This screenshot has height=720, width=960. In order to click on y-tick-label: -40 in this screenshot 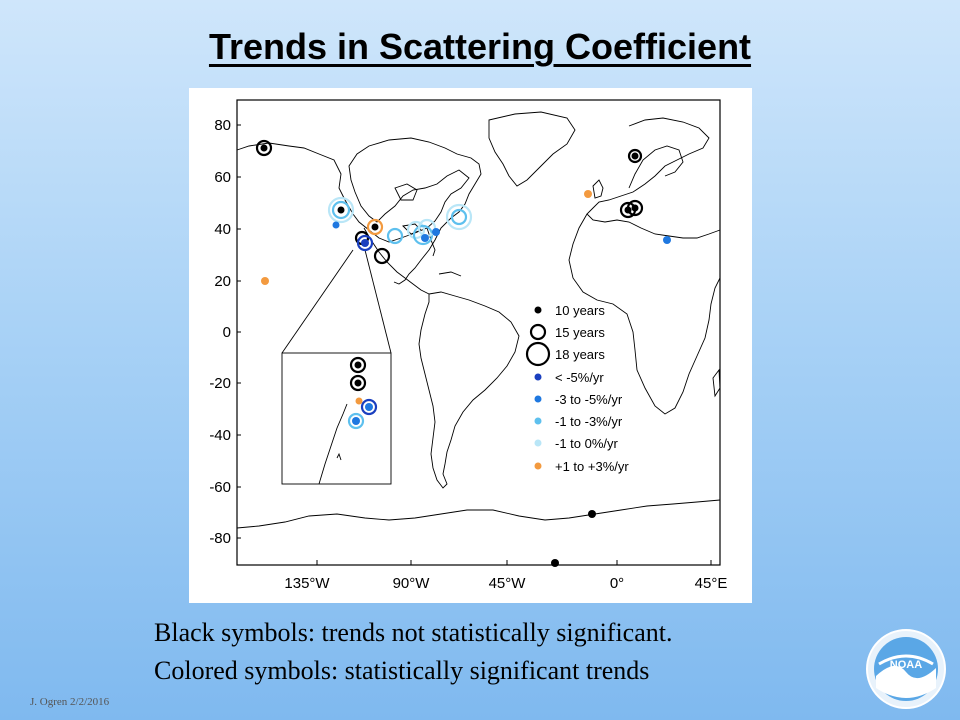, I will do `click(220, 435)`.